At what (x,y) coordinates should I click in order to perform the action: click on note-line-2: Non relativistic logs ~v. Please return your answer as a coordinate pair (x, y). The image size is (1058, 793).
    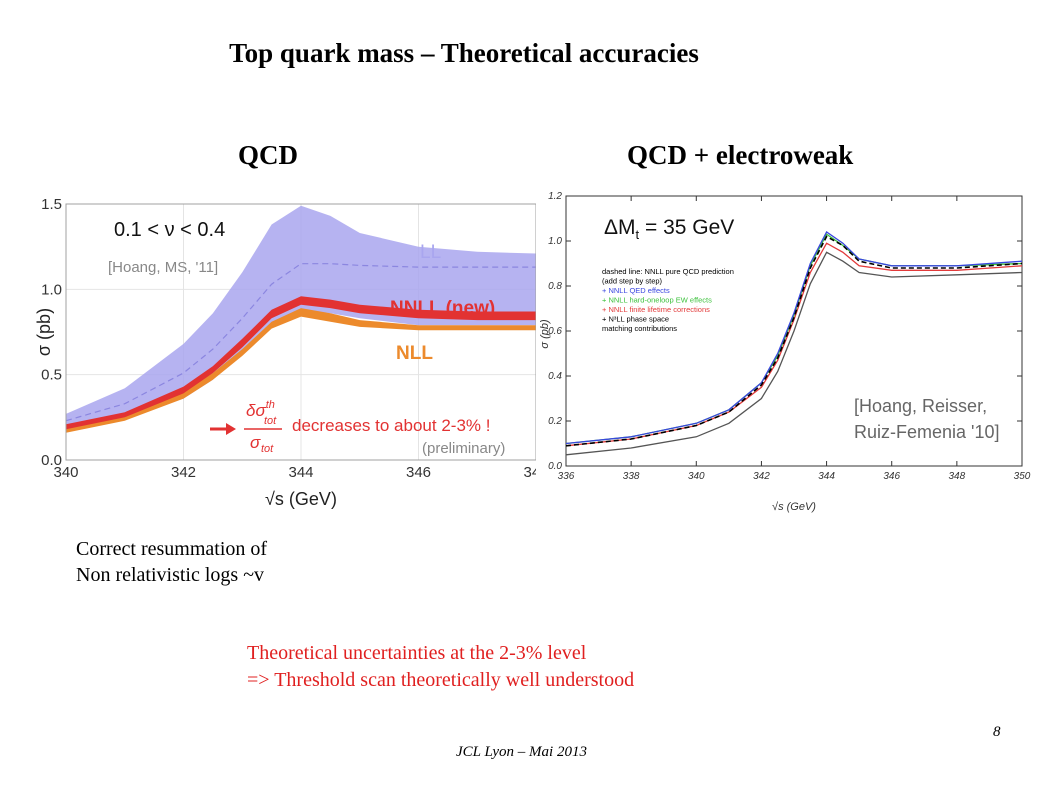
    Looking at the image, I should click on (170, 575).